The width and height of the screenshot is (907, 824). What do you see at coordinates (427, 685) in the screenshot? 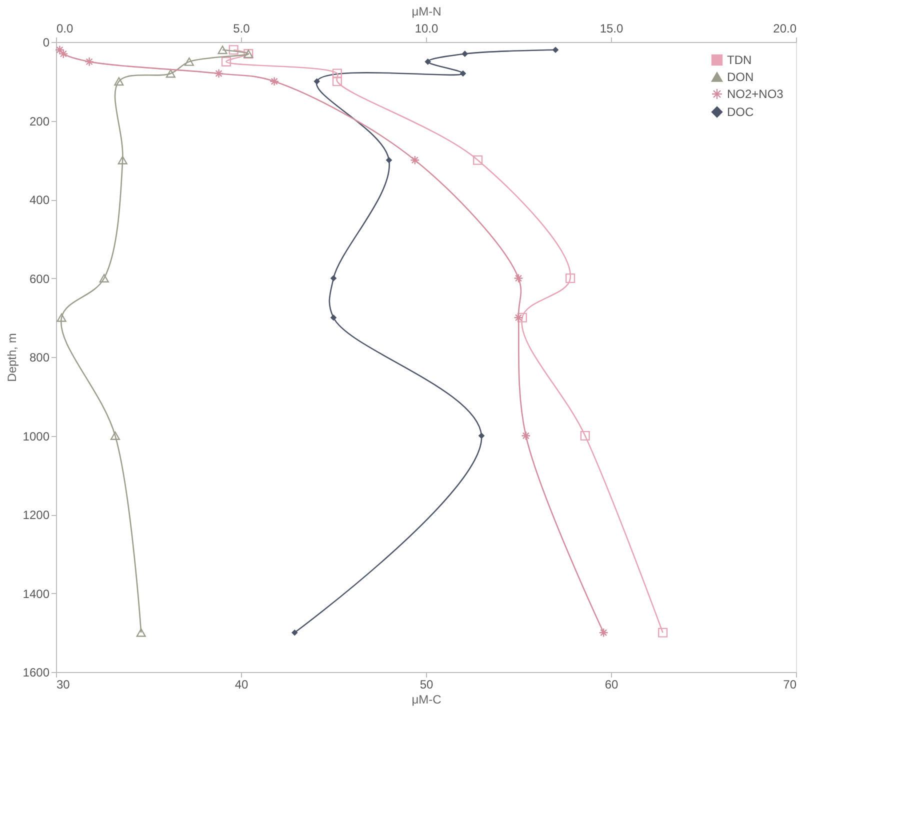
I see `x-tick-label: 50` at bounding box center [427, 685].